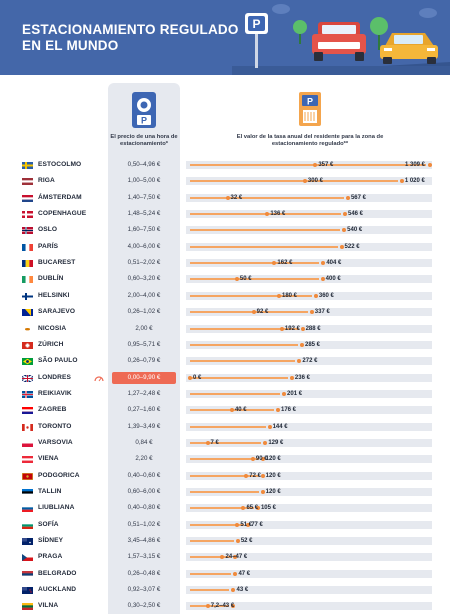 Image resolution: width=450 pixels, height=614 pixels. I want to click on fee-high-label: 77 €, so click(257, 524).